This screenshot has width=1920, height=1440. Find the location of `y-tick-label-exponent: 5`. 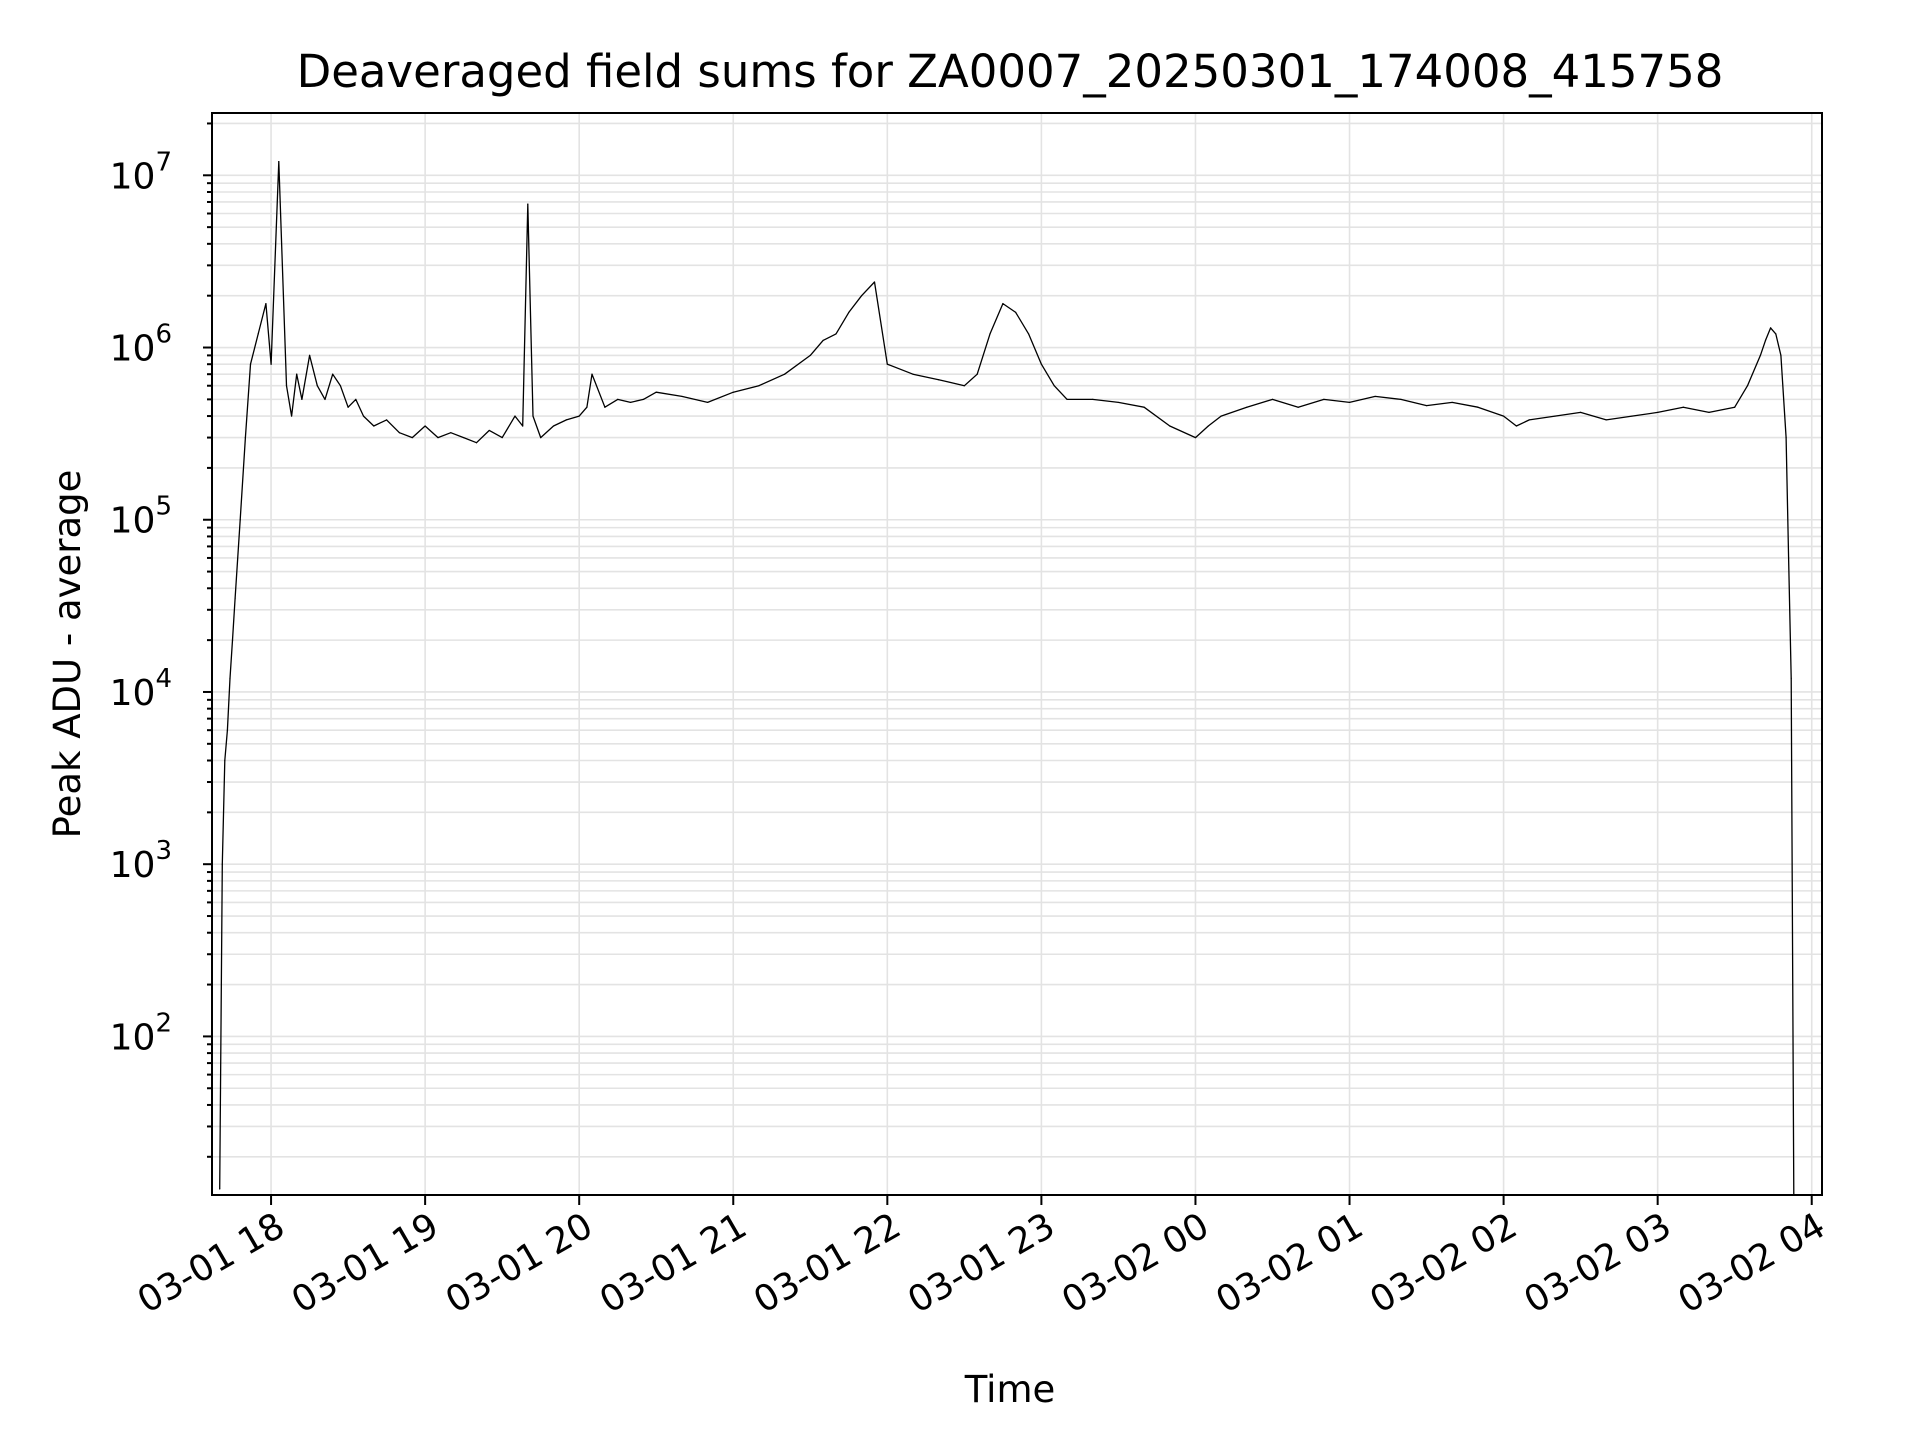

y-tick-label-exponent: 5 is located at coordinates (163, 507).